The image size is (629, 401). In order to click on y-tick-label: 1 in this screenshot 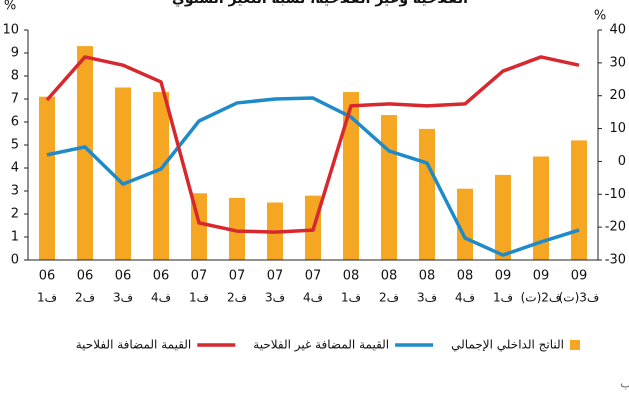, I will do `click(15, 237)`.